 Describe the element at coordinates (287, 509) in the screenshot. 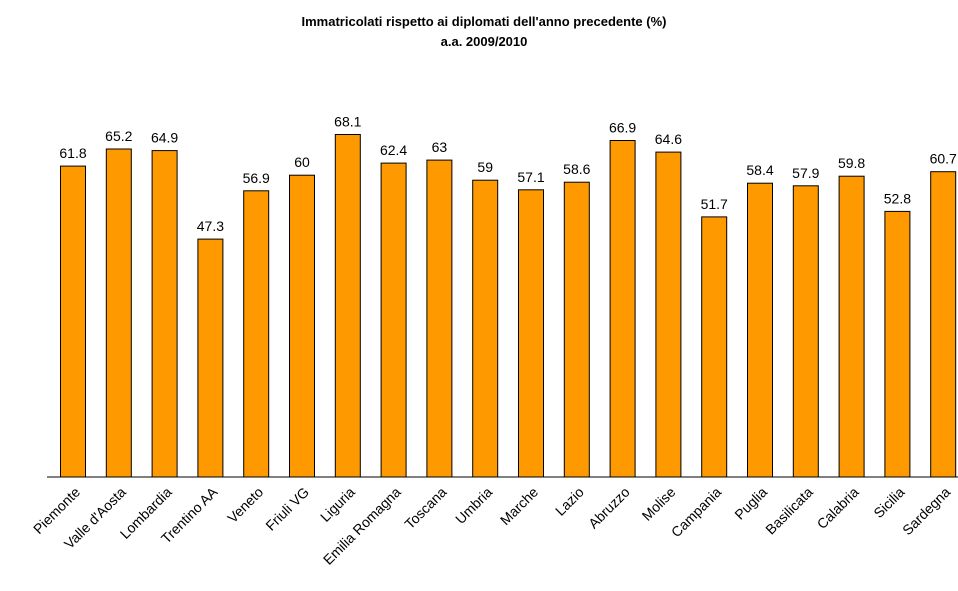

I see `category-tick-label: Friuli VG` at that location.